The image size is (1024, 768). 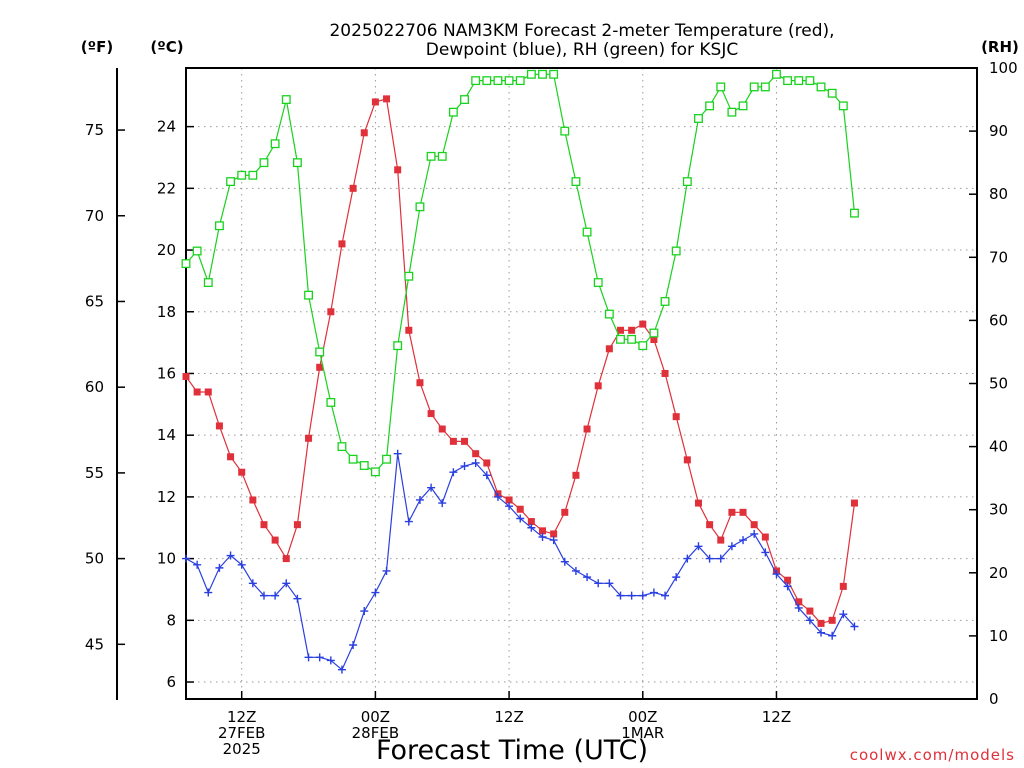 What do you see at coordinates (97, 47) in the screenshot?
I see `fahrenheit-axis-unit: (ºF)` at bounding box center [97, 47].